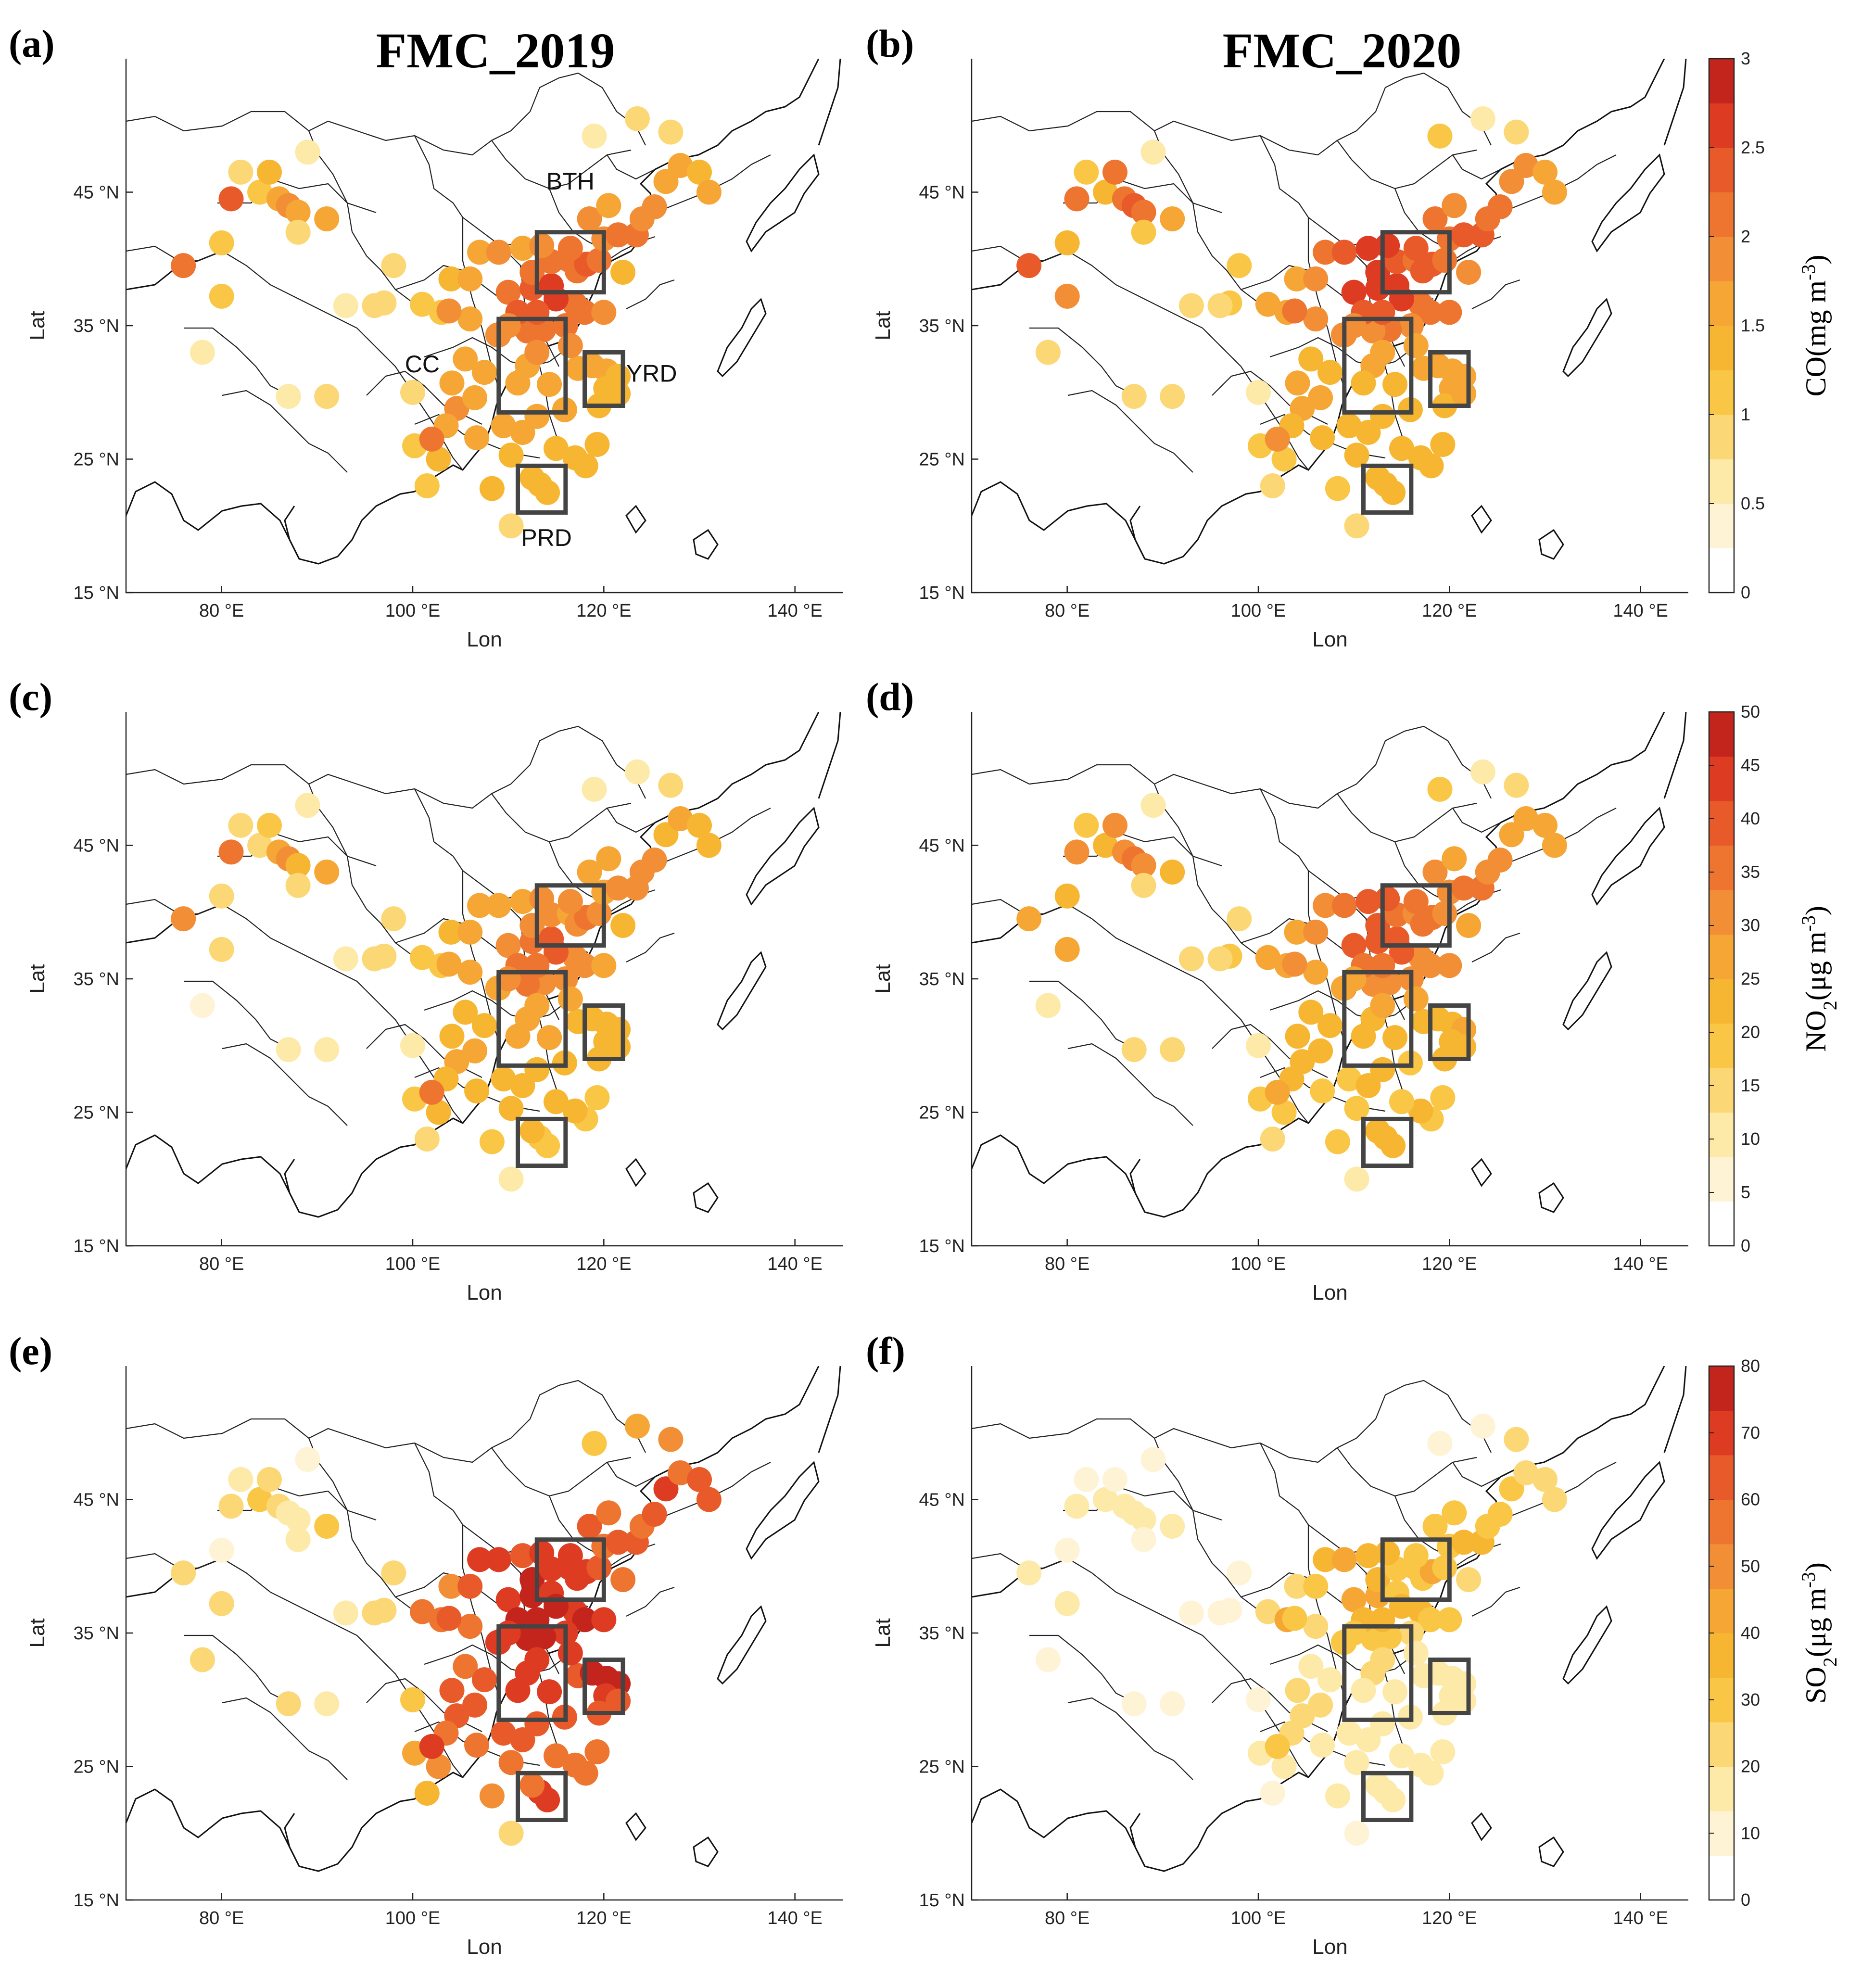  I want to click on xtick-label: 100 °E, so click(1259, 1264).